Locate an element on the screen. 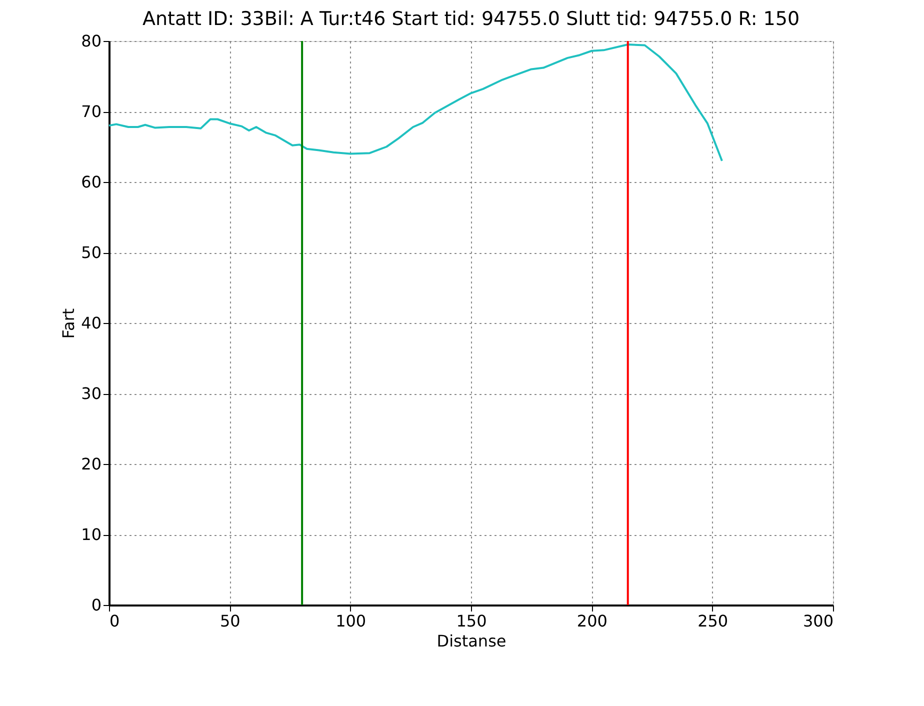 The width and height of the screenshot is (924, 706). line-series is located at coordinates (415, 103).